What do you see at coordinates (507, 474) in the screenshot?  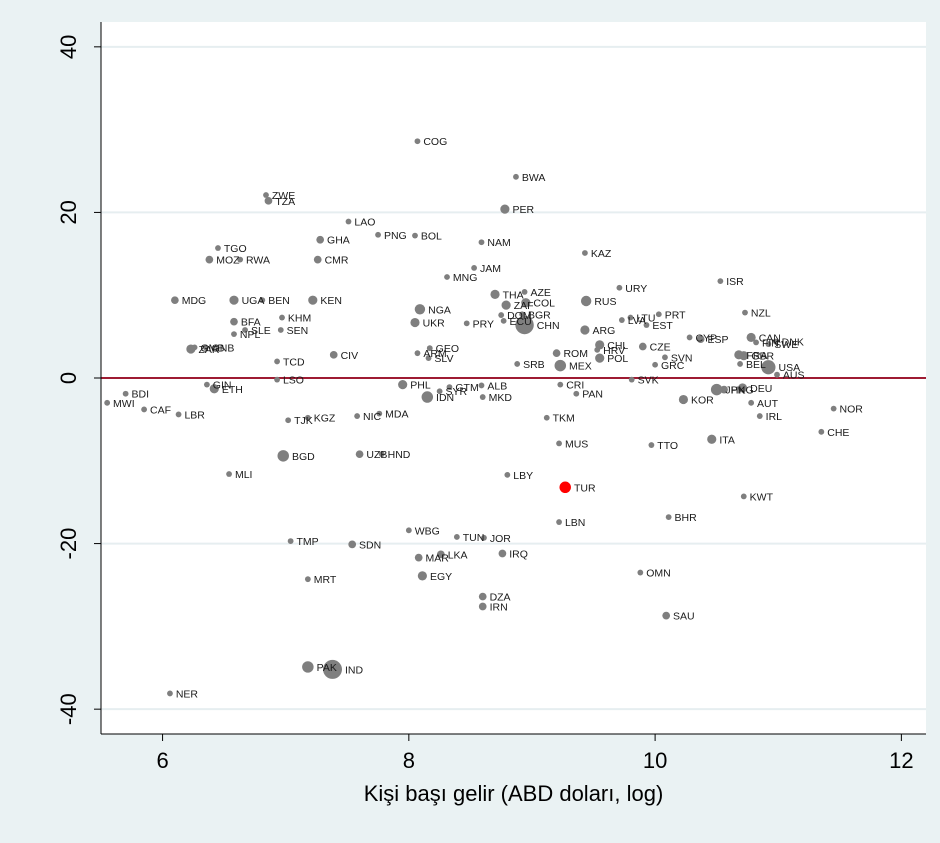 I see `point-lby` at bounding box center [507, 474].